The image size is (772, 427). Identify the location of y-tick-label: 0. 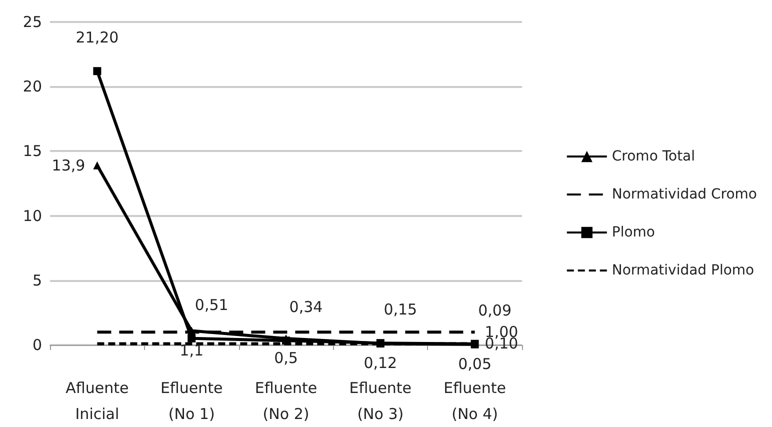
(37, 345).